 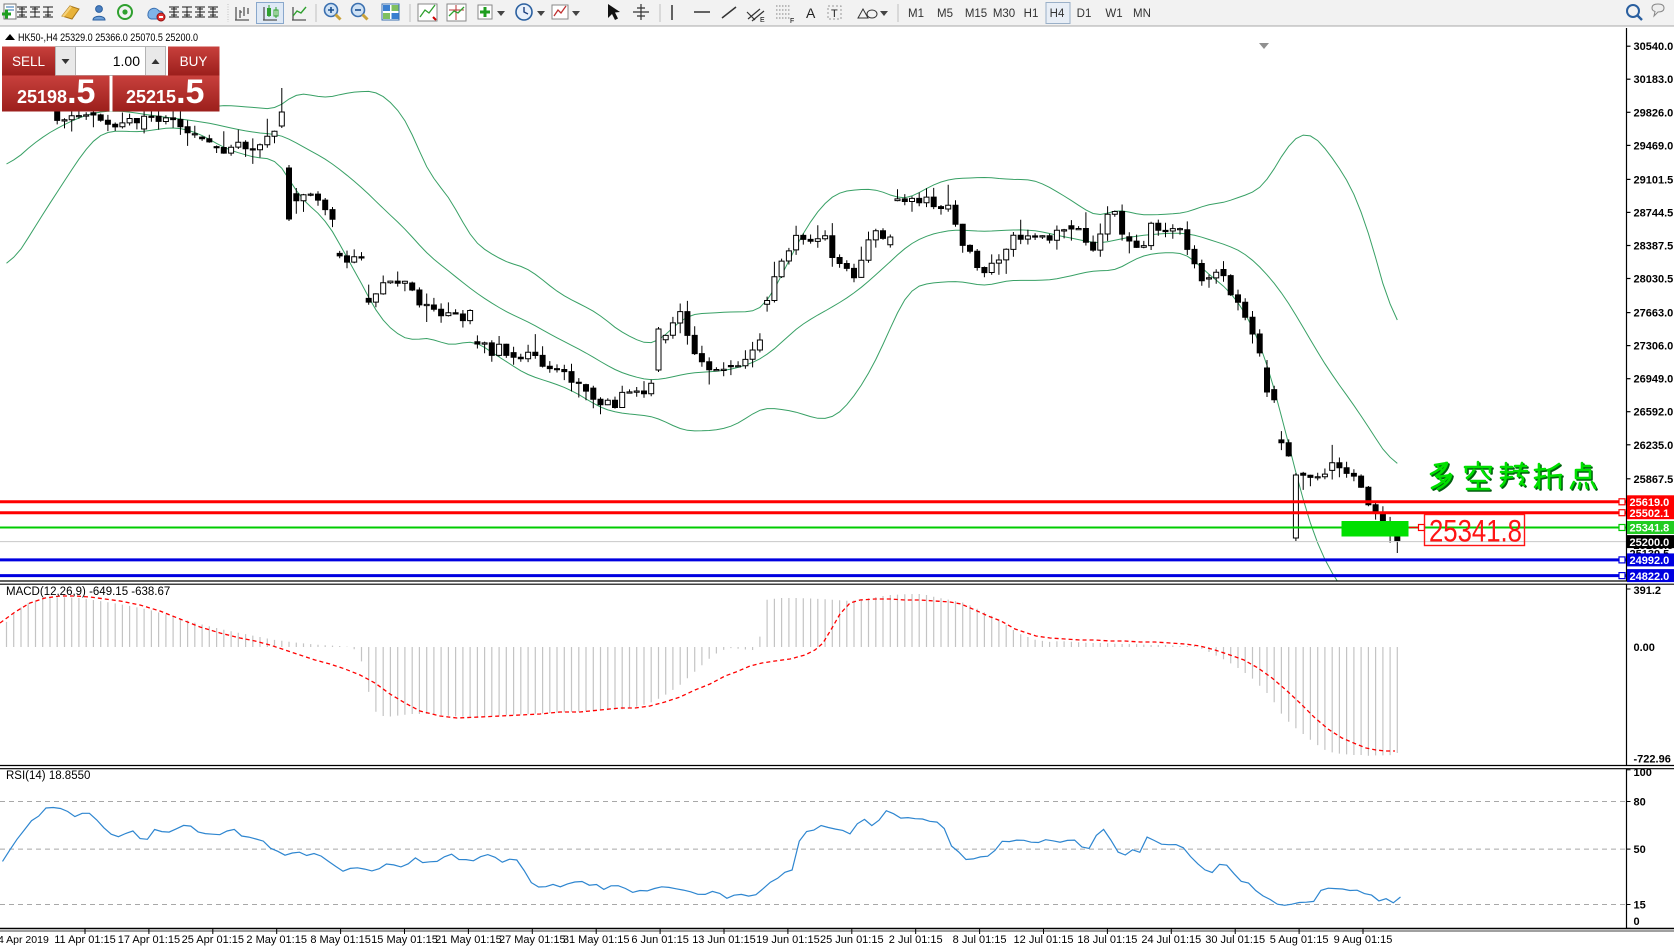 I want to click on svg-text: 28387.5, so click(x=1654, y=247).